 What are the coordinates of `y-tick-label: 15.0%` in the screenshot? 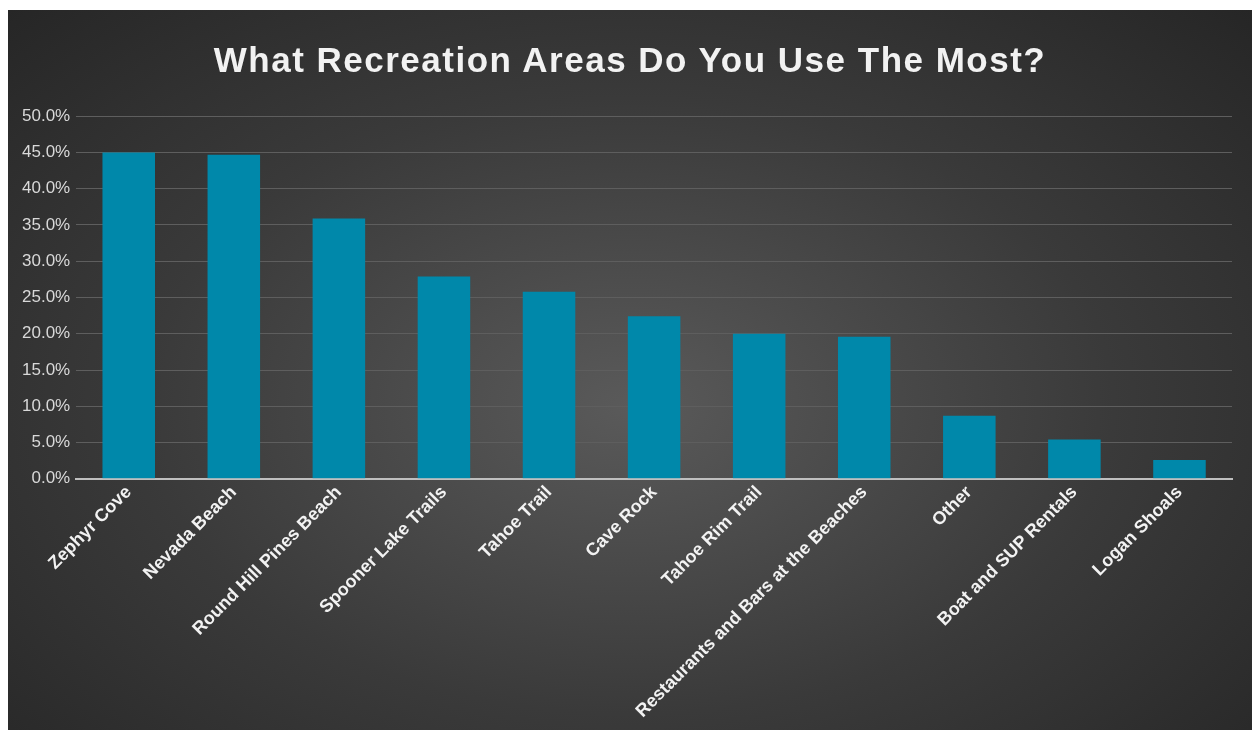 It's located at (46, 369).